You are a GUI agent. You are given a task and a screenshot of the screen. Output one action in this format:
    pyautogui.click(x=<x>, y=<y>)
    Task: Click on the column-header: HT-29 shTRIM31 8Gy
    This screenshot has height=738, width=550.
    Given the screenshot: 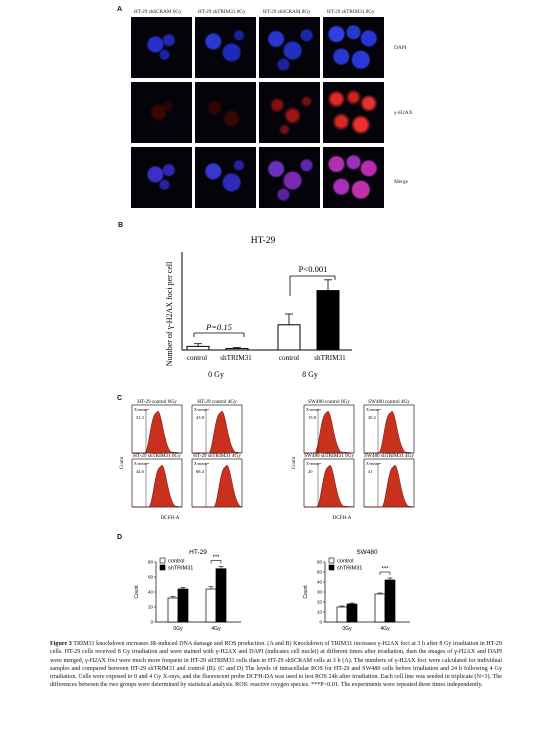 What is the action you would take?
    pyautogui.click(x=351, y=12)
    